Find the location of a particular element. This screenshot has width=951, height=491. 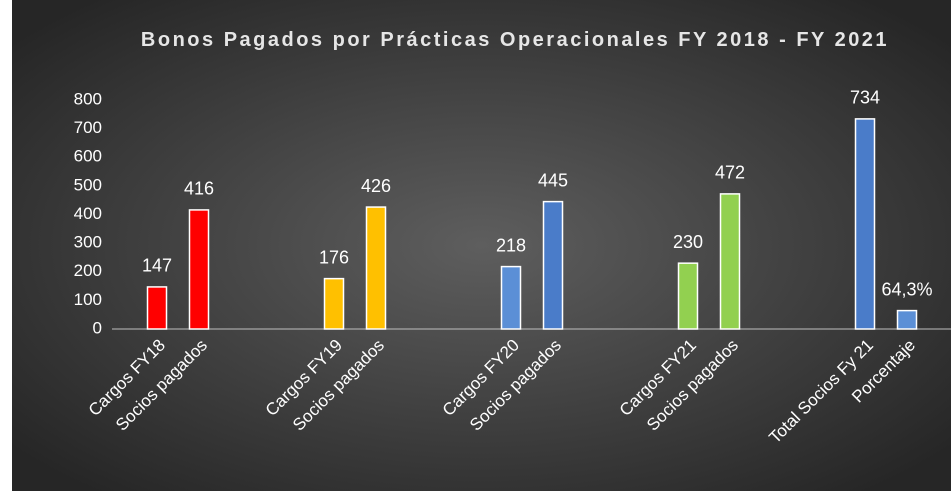

data-label: 416 is located at coordinates (199, 189).